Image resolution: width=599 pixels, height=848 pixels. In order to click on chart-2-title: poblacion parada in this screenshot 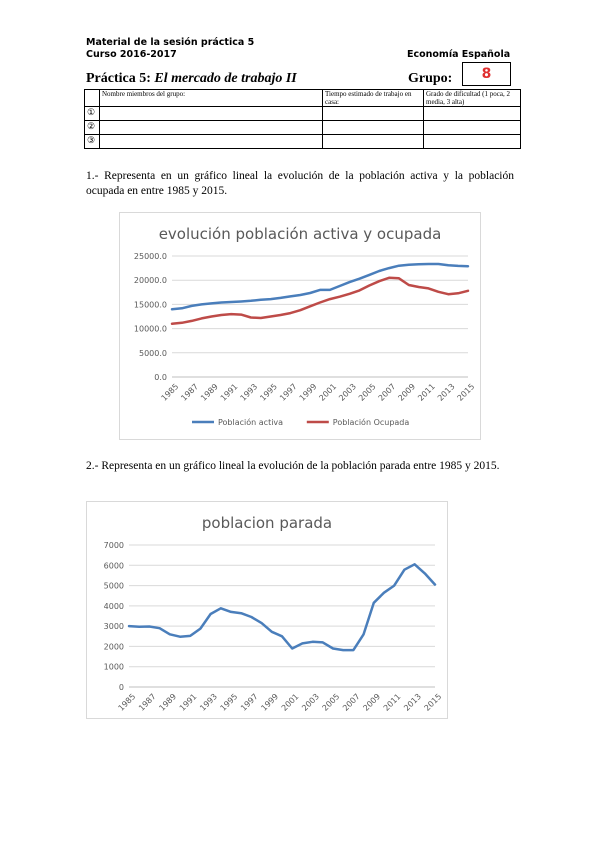, I will do `click(267, 523)`.